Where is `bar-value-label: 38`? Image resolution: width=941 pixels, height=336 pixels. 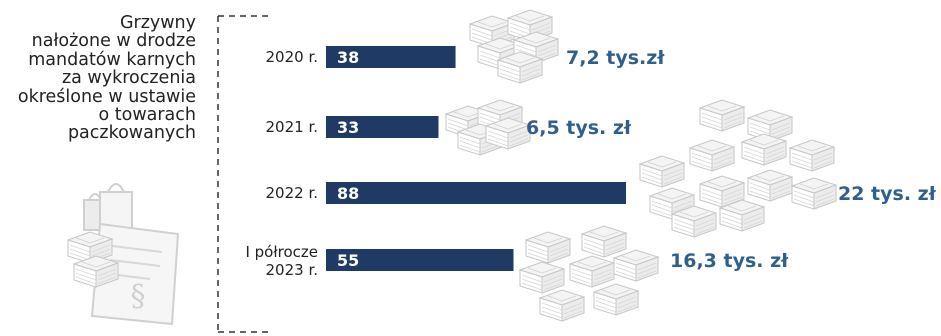 bar-value-label: 38 is located at coordinates (348, 57).